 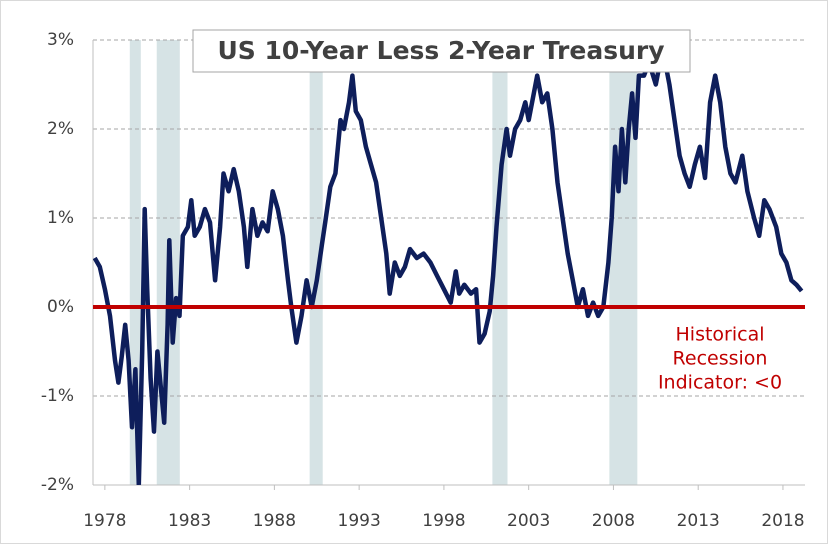 I want to click on chart-title: US 10-Year Less 2-Year Treasury, so click(x=440, y=50).